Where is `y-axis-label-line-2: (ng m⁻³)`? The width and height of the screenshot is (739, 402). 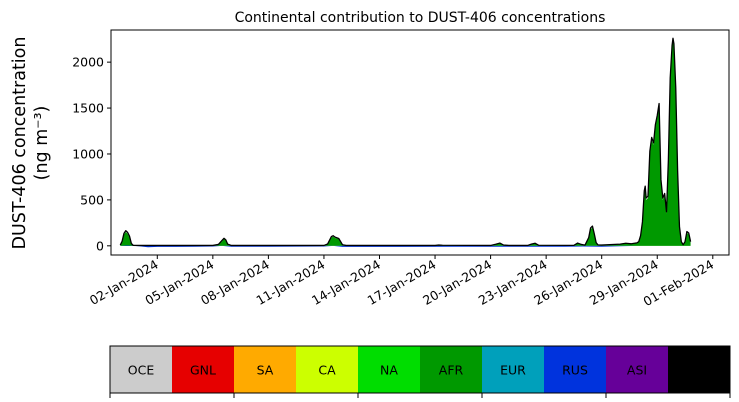 y-axis-label-line-2: (ng m⁻³) is located at coordinates (42, 143).